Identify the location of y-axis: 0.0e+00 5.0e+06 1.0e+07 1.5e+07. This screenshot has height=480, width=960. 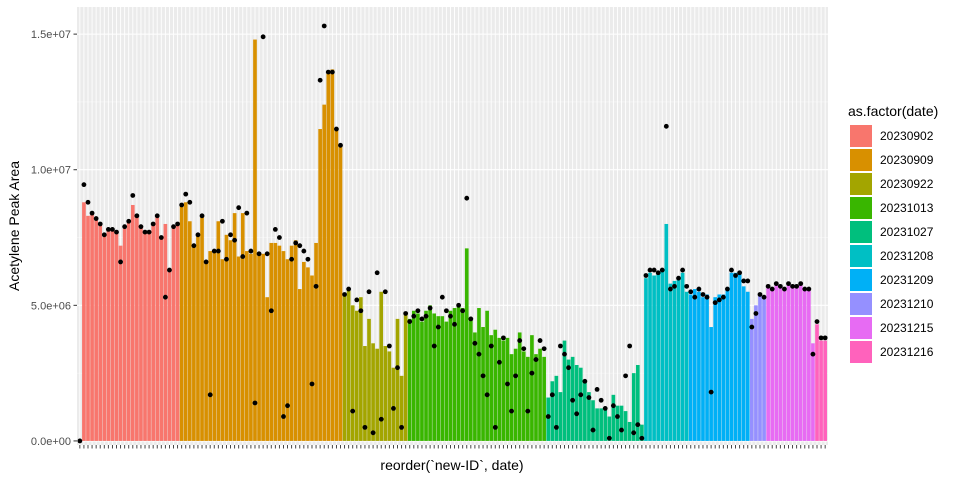
(54, 238).